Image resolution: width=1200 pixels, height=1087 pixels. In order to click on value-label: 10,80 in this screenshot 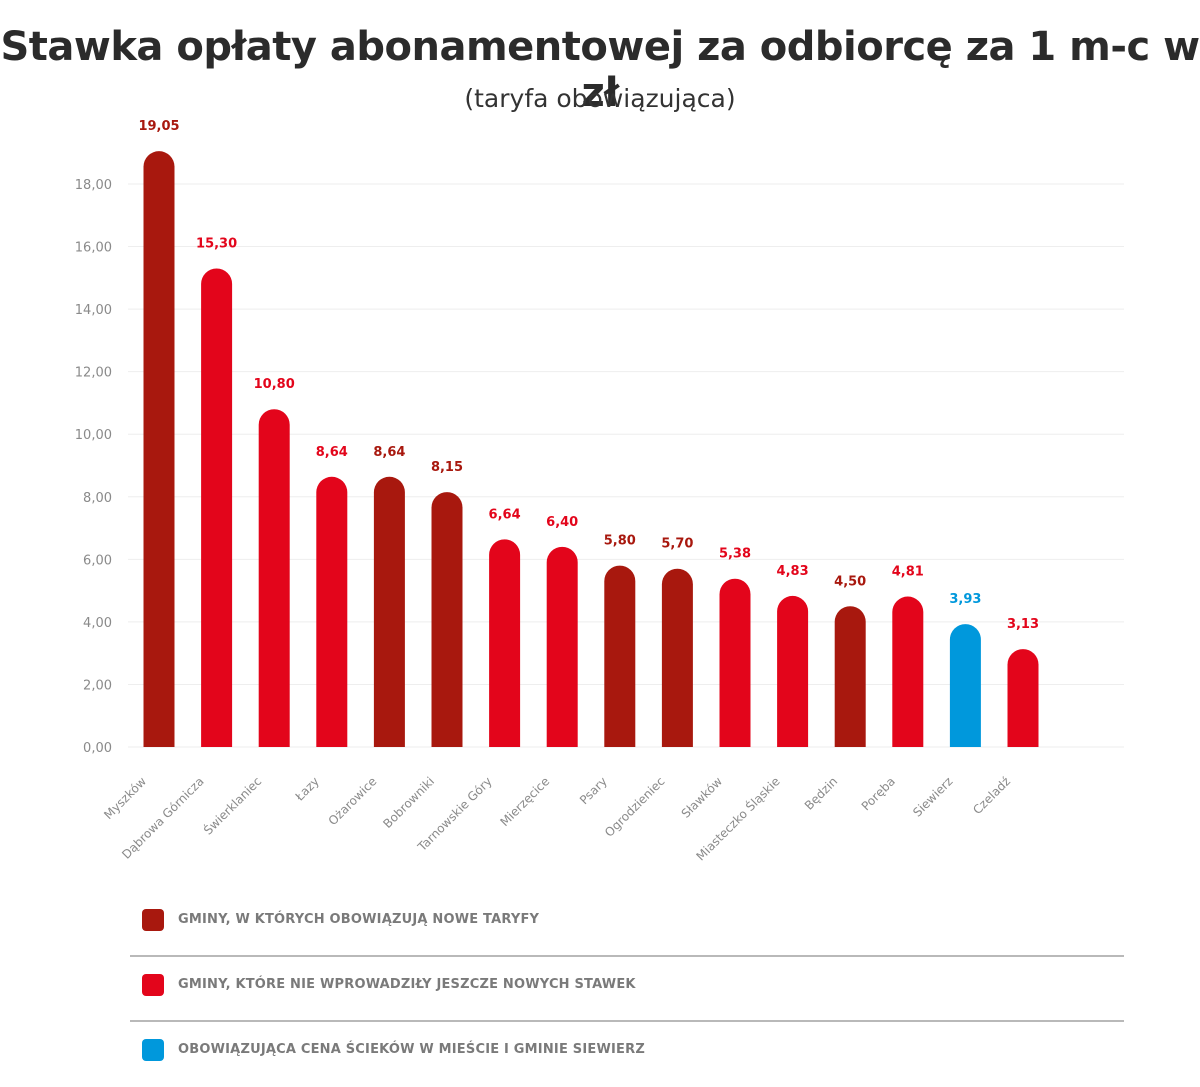, I will do `click(274, 384)`.